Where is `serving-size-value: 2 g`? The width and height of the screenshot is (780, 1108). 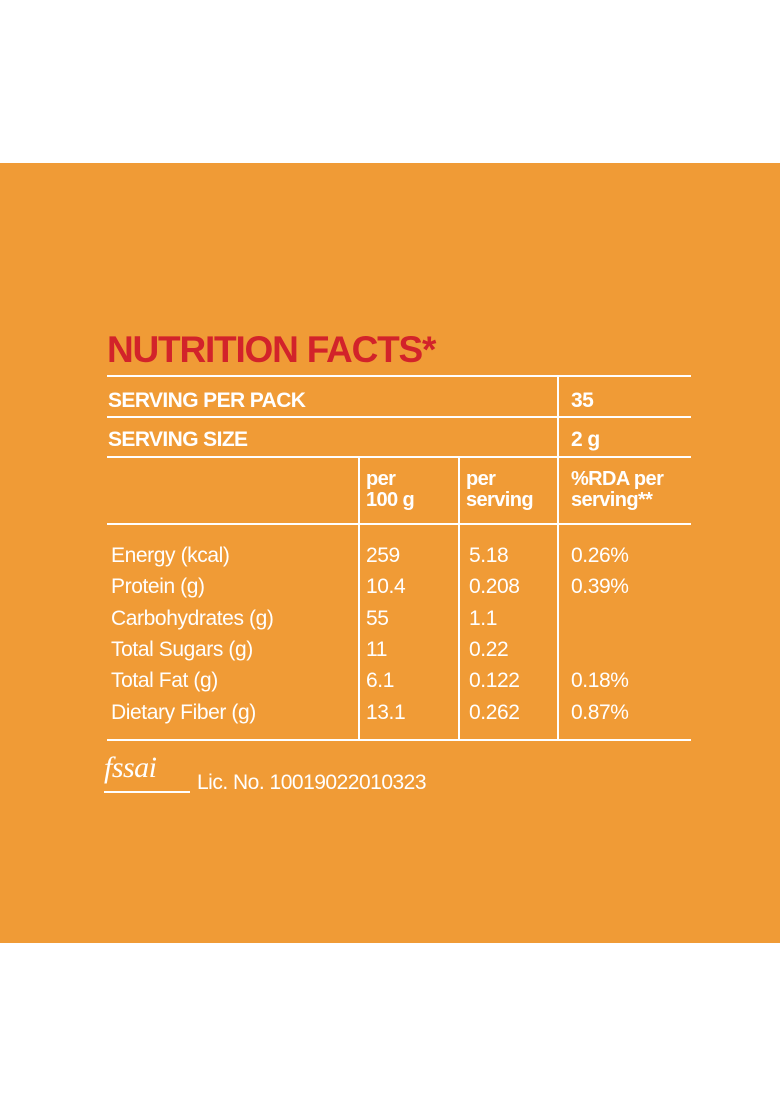
serving-size-value: 2 g is located at coordinates (585, 439).